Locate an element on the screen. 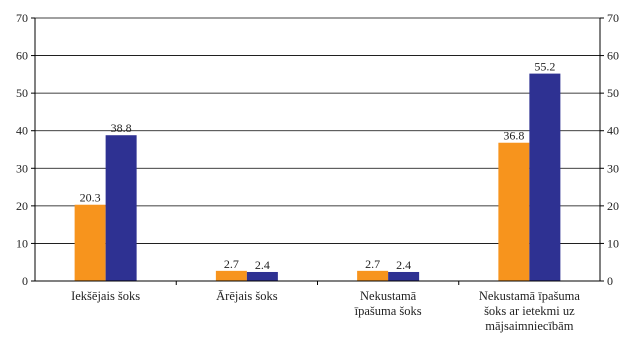 This screenshot has width=635, height=343. y-tick-label-left: 10 is located at coordinates (22, 243).